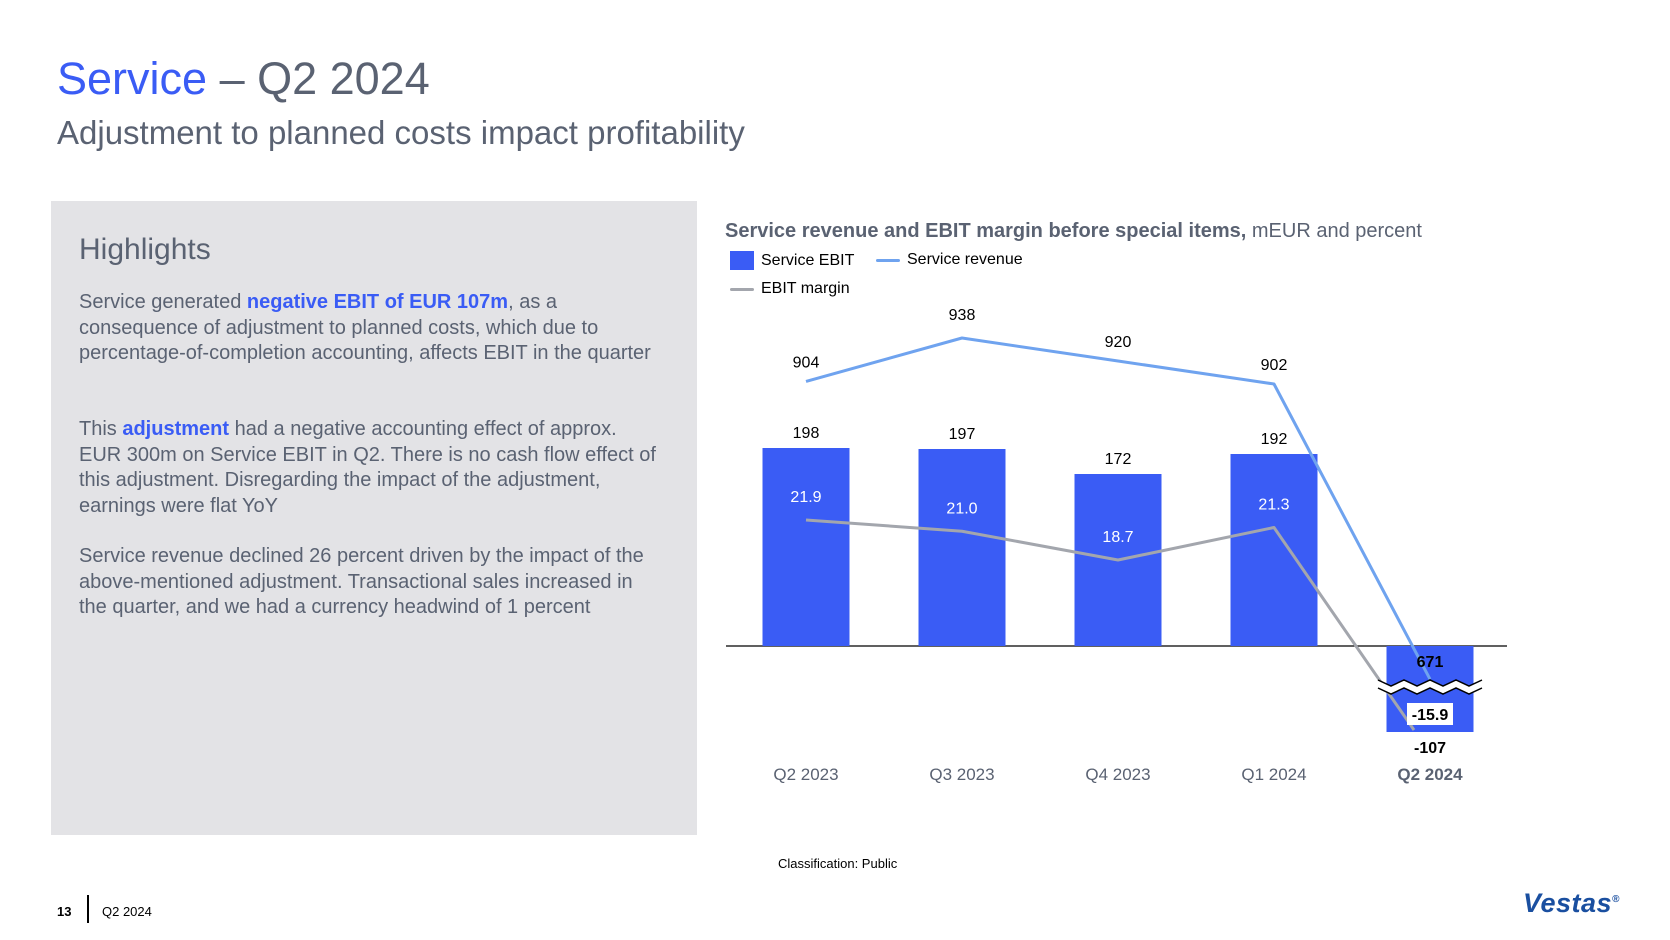 The height and width of the screenshot is (940, 1670). Describe the element at coordinates (1430, 662) in the screenshot. I see `revenue-value-label: 671` at that location.